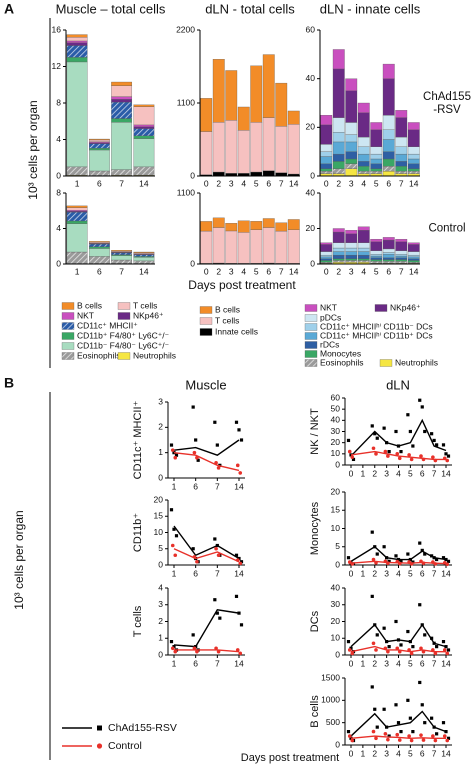 This screenshot has width=474, height=766. Describe the element at coordinates (250, 8) in the screenshot. I see `chart-title: dLN - total cells` at that location.